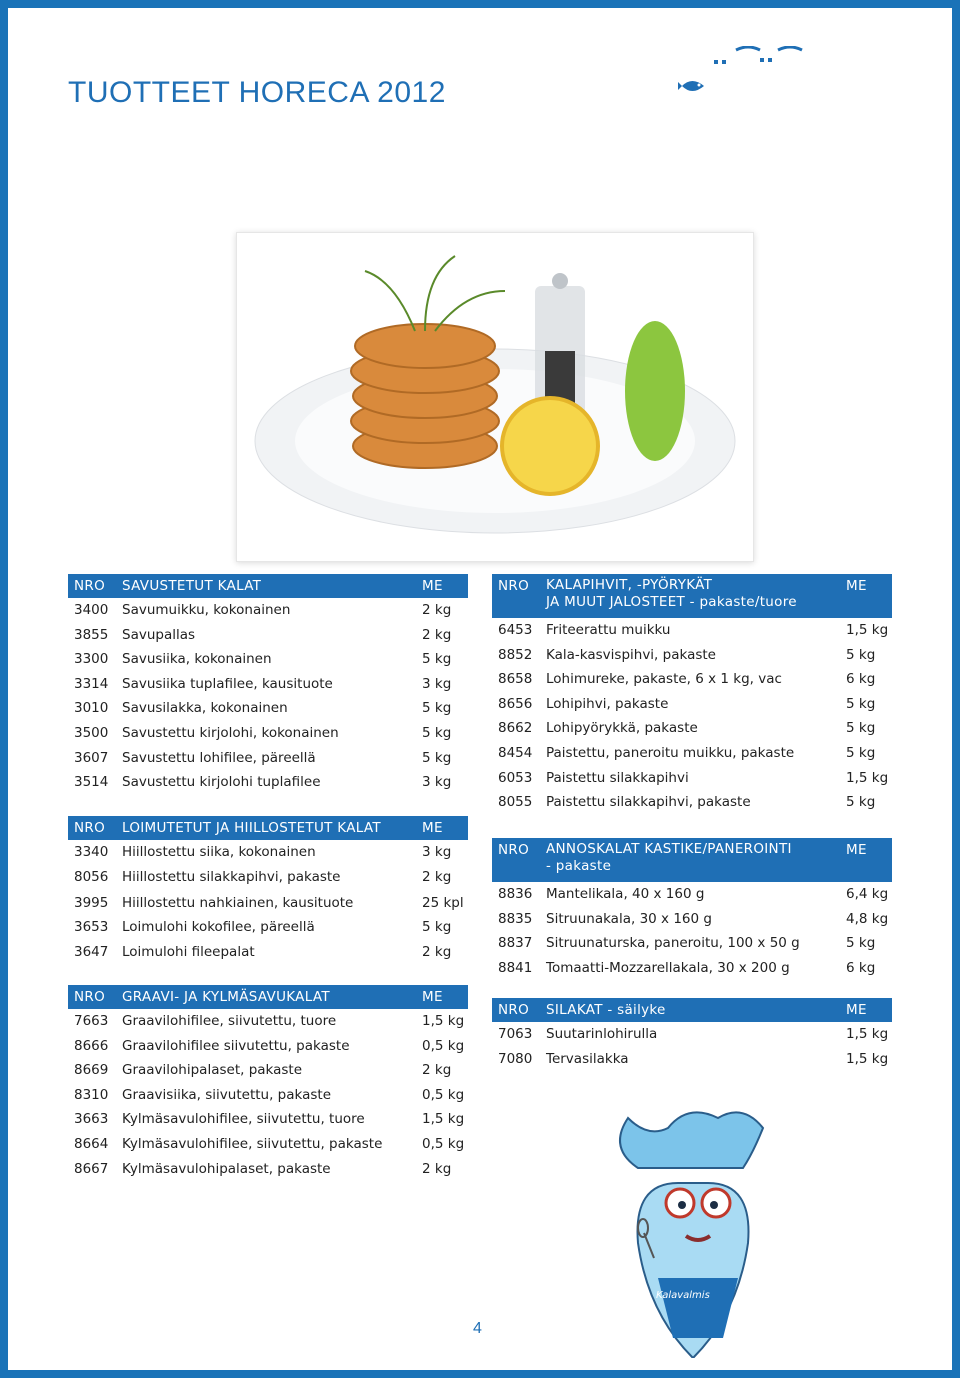  I want to click on cell-name: Graavilohifilee siivutettu, pakaste, so click(236, 1045).